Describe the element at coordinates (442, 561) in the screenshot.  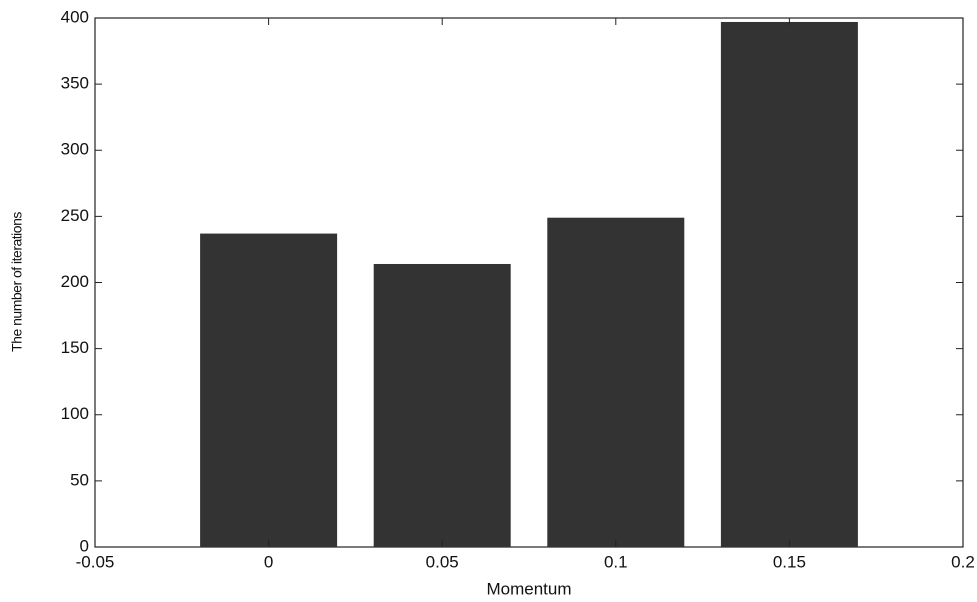
I see `x-tick-label: 0.05` at that location.